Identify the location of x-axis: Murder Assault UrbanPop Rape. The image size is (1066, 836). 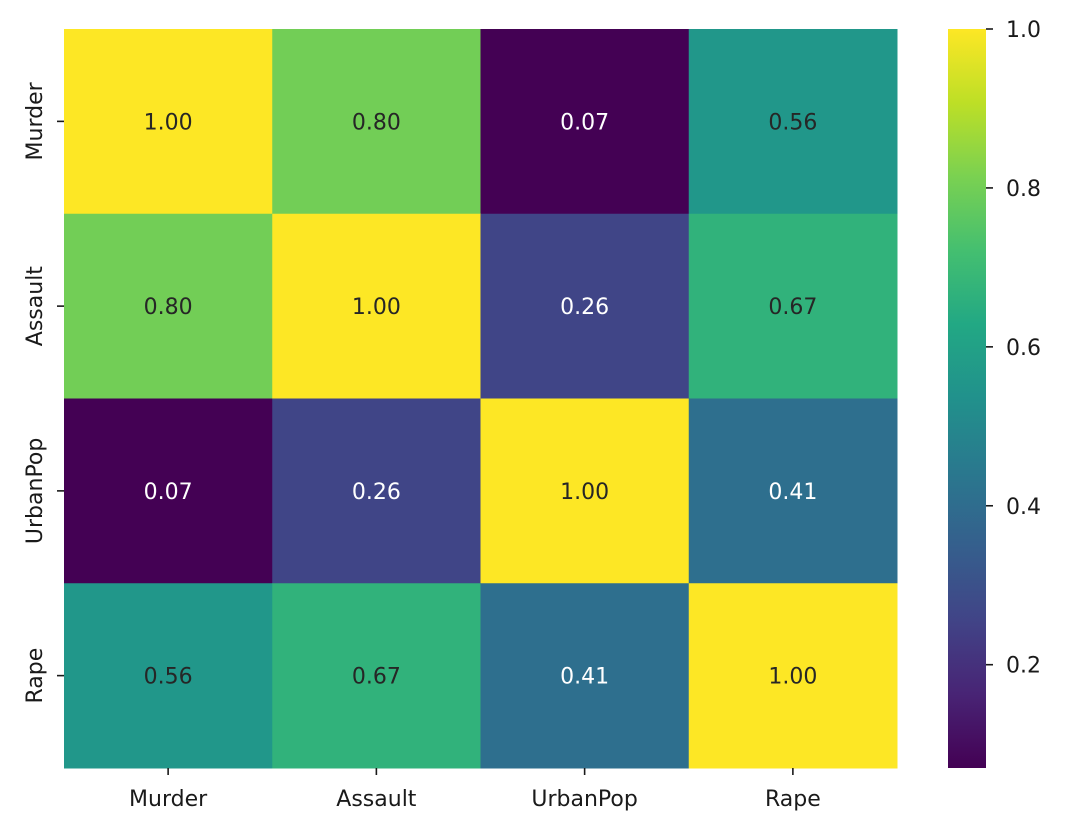
(475, 790).